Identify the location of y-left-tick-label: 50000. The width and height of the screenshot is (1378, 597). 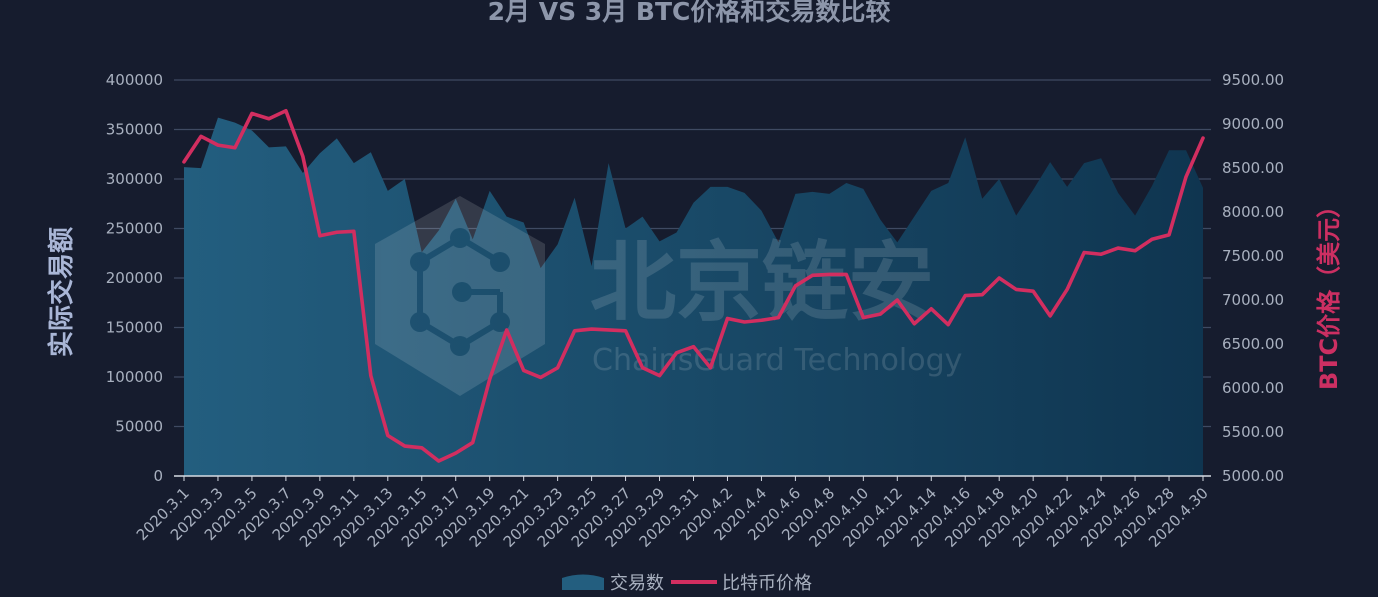
(139, 427).